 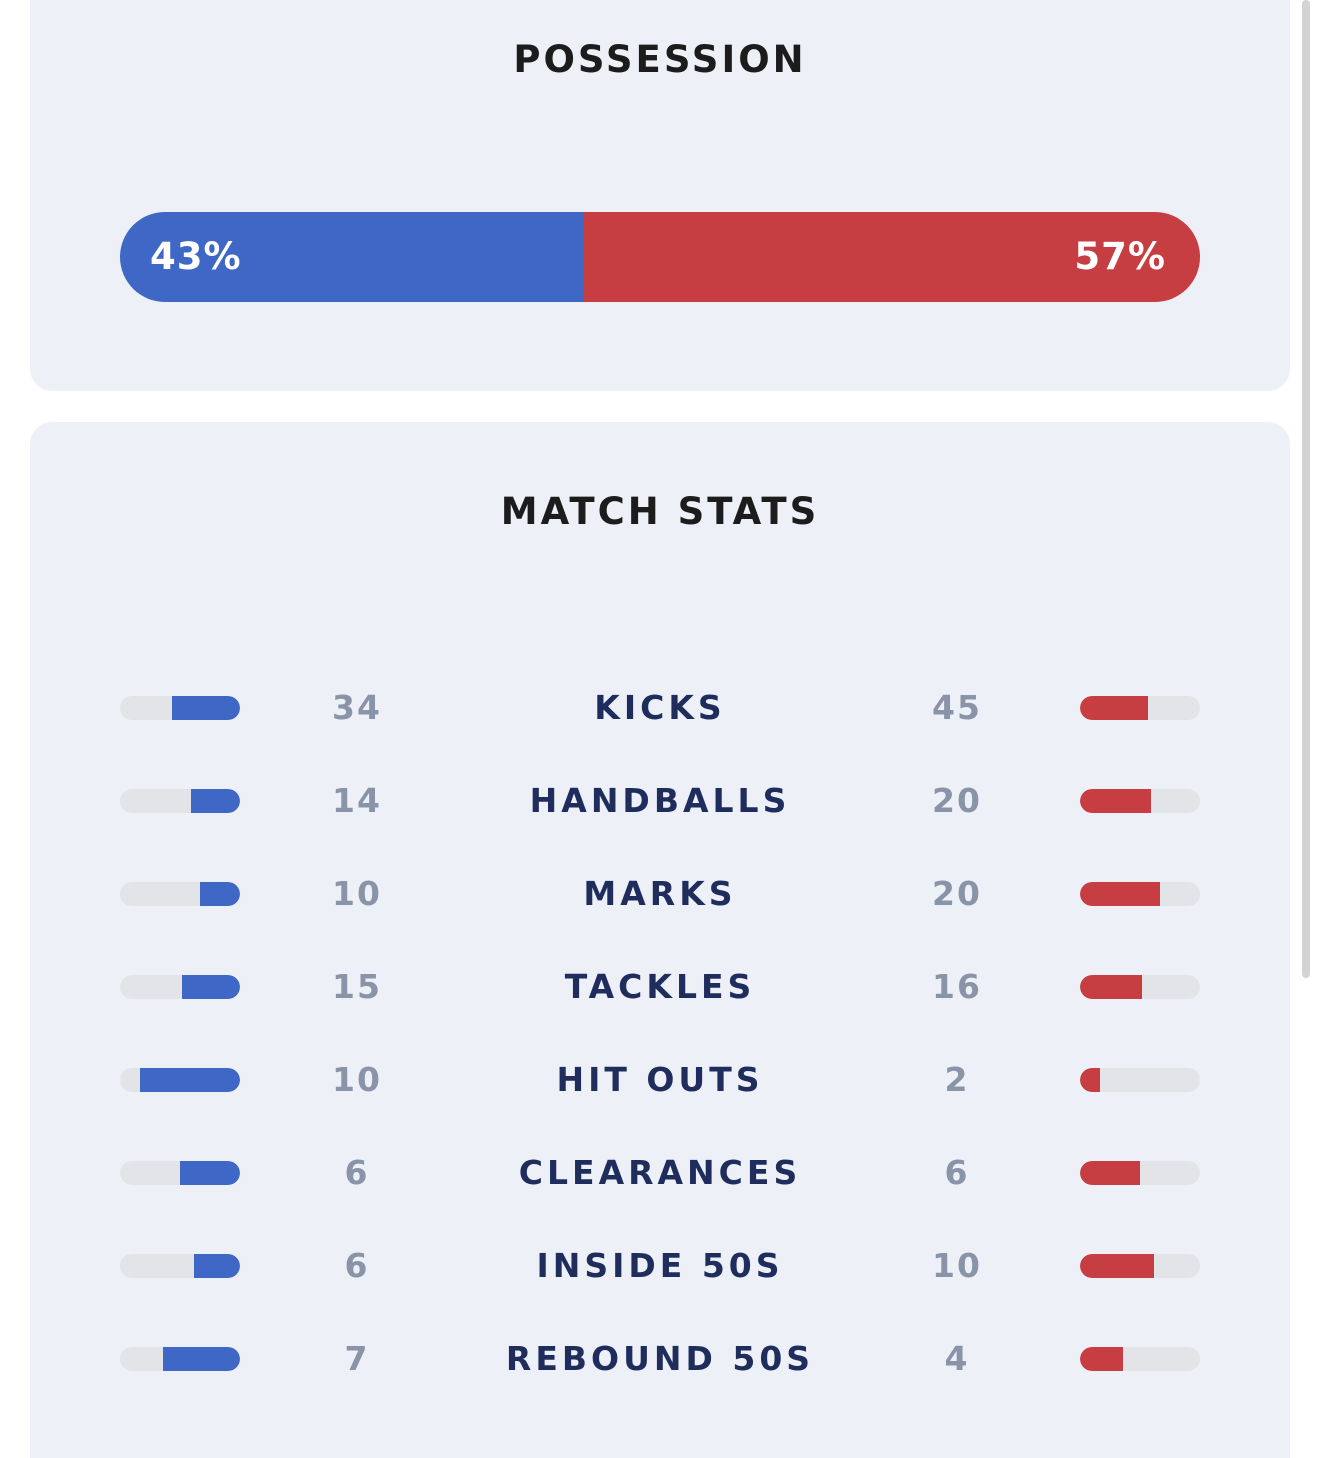 I want to click on possession-home-segment: 43%, so click(x=352, y=257).